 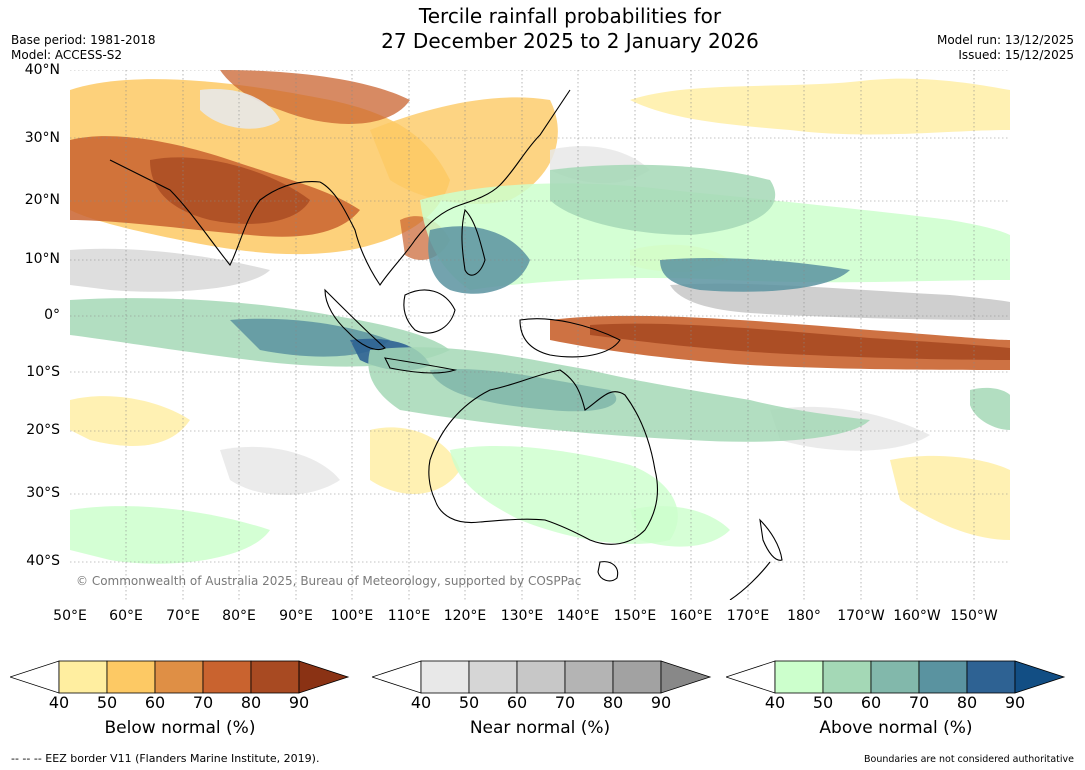 What do you see at coordinates (465, 616) in the screenshot?
I see `lon-label-120e: 120°E` at bounding box center [465, 616].